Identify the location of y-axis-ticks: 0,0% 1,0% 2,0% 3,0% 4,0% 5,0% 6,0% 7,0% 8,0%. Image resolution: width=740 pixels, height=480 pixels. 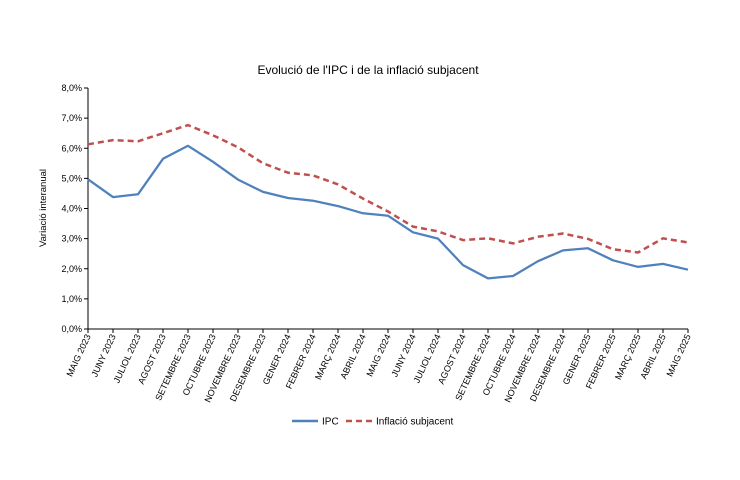
(74, 208).